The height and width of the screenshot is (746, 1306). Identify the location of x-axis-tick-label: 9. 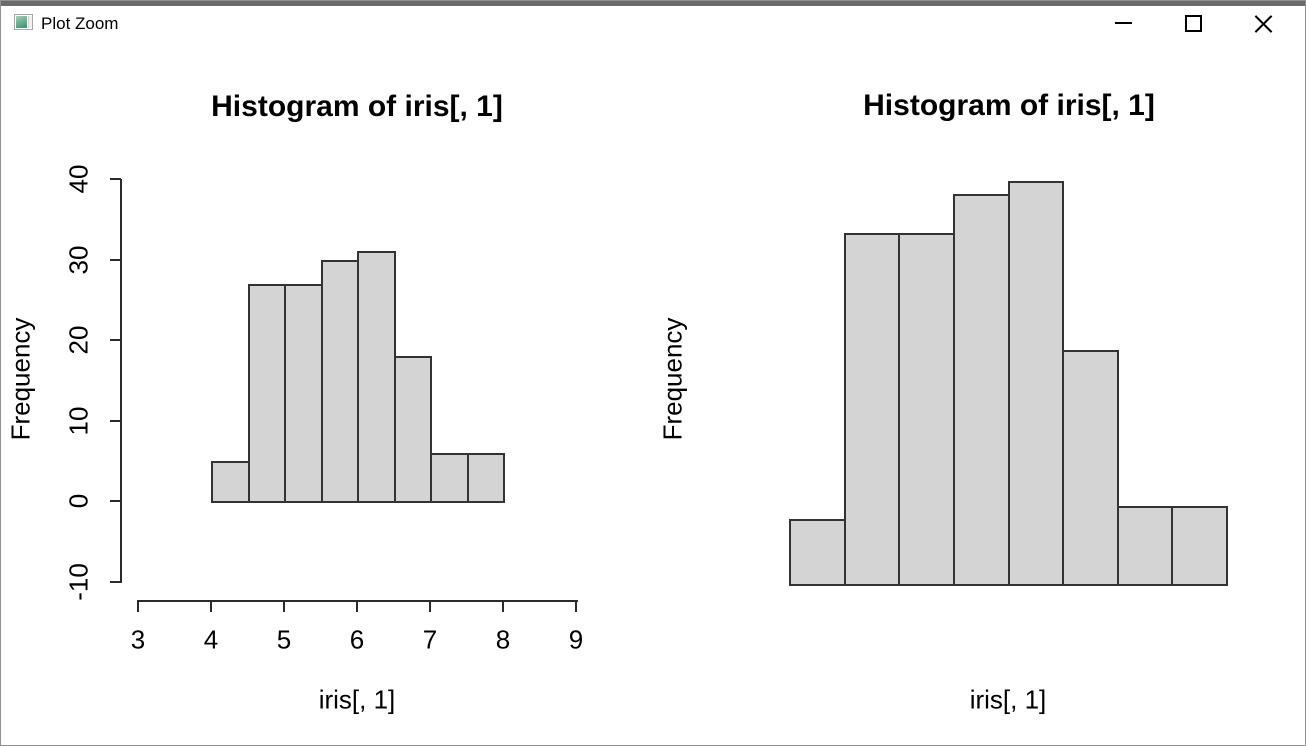
(576, 639).